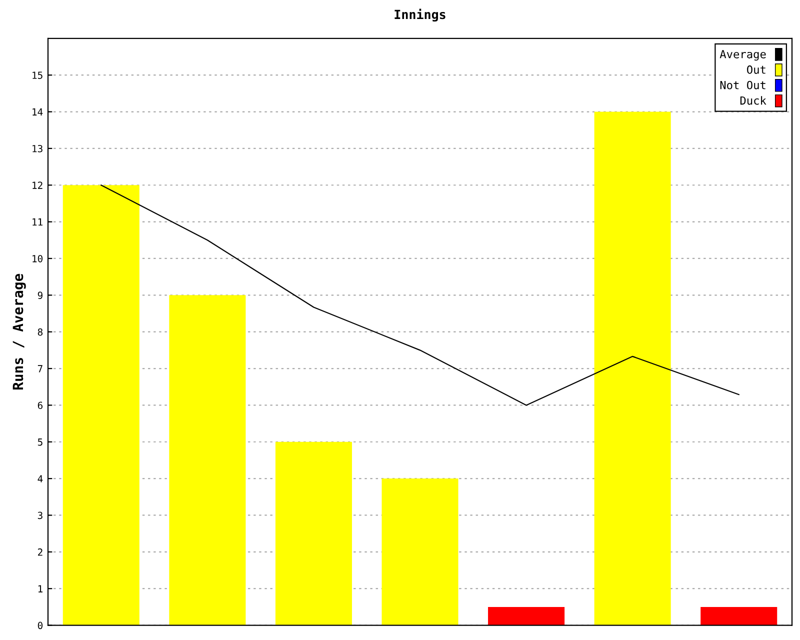 The image size is (800, 640). I want to click on legend-label: Duck, so click(753, 100).